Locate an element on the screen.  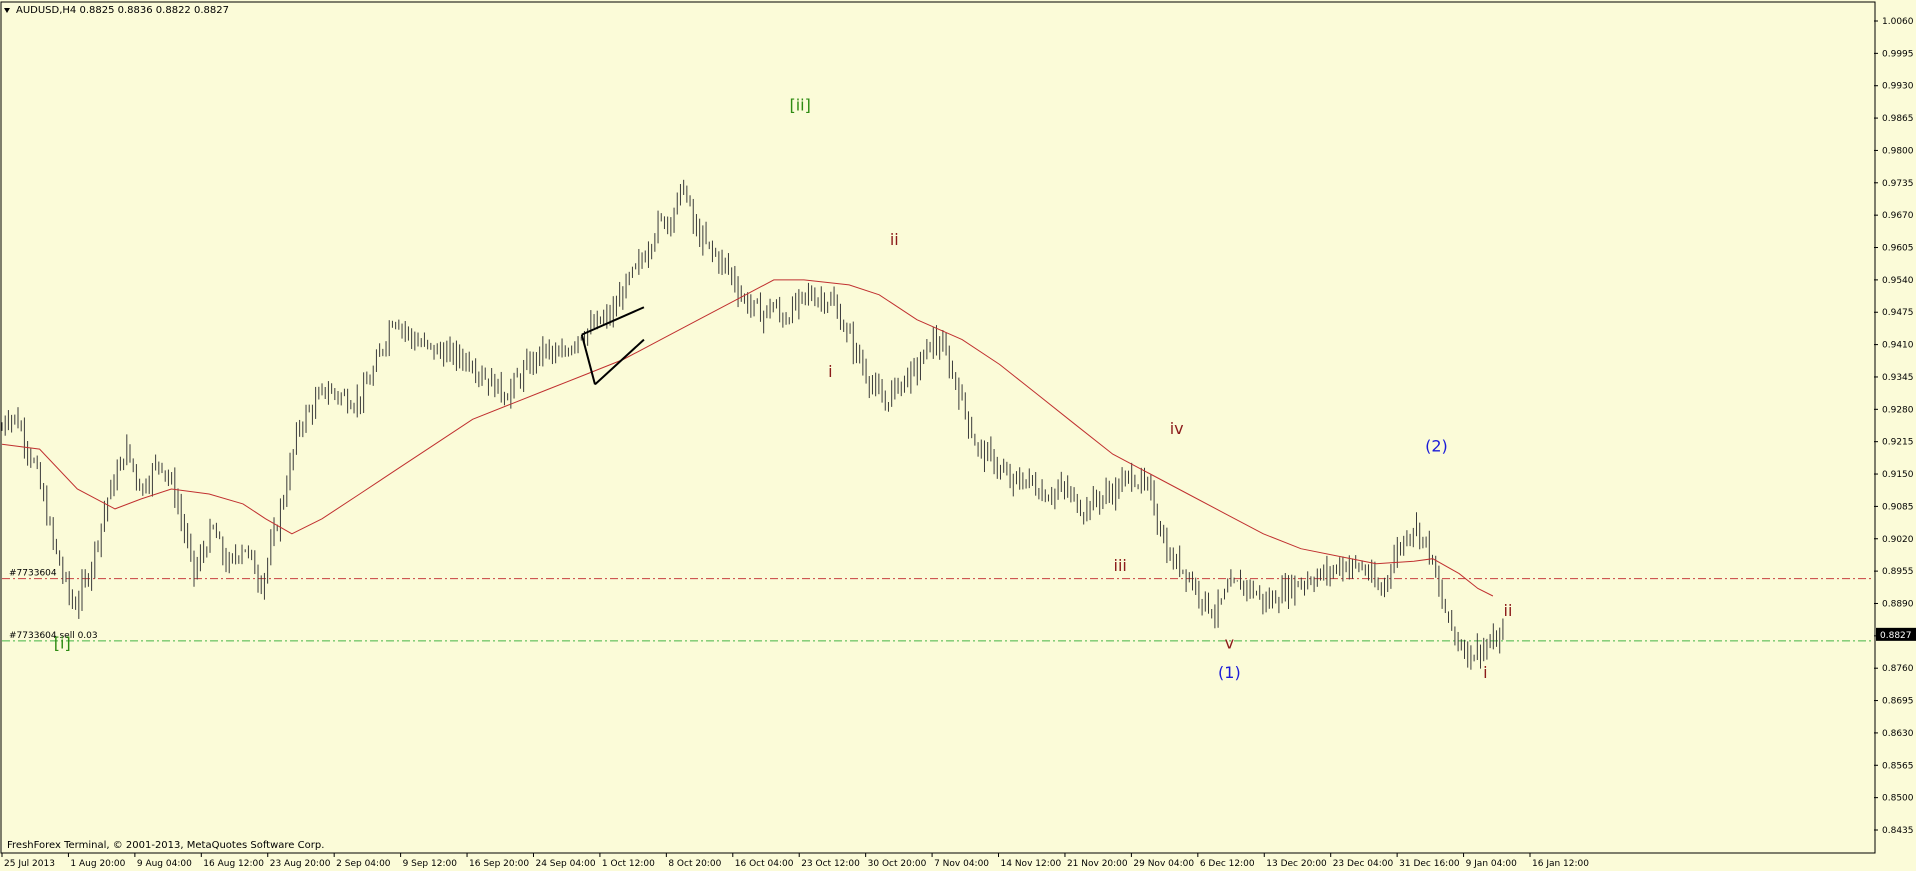
y-tick-label: 0.9540 is located at coordinates (1898, 281).